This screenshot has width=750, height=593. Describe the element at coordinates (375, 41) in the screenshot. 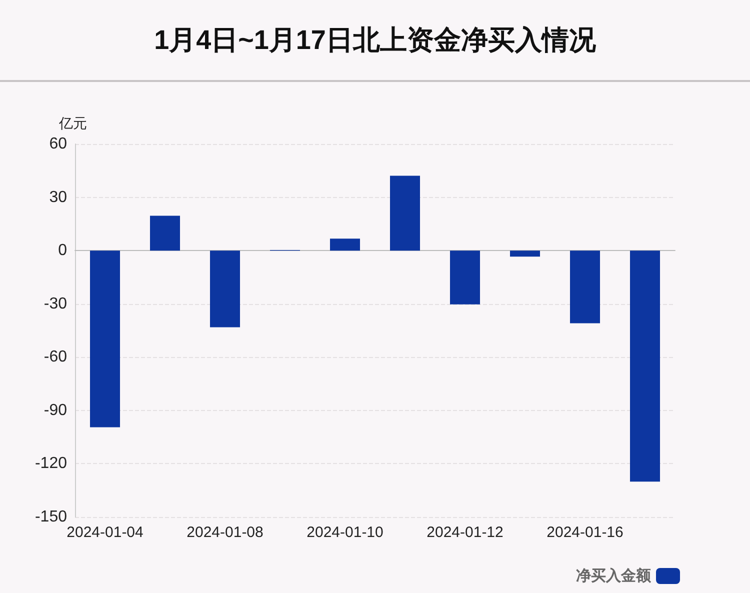

I see `chart-title: 1月4日~1月17日北上资金净买入情况` at that location.